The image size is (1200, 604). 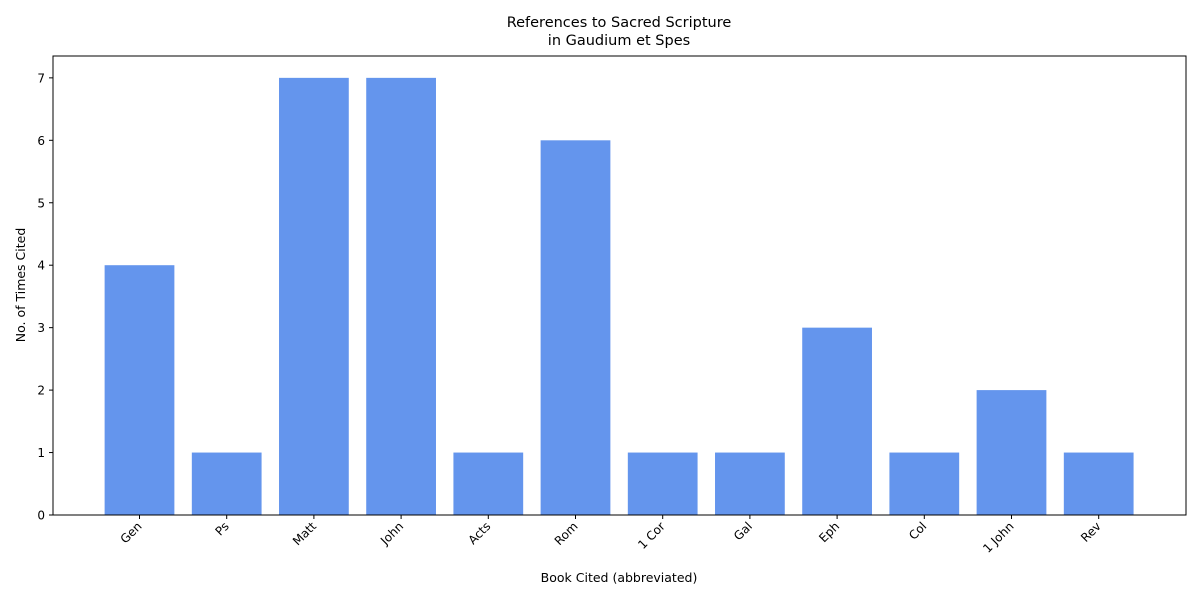 I want to click on bar-gen, so click(x=139, y=390).